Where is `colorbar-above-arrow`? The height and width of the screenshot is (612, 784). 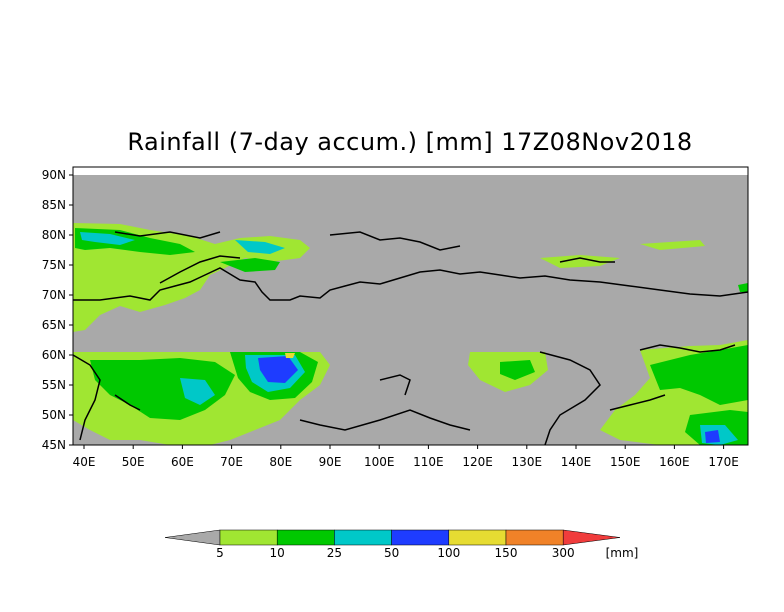
colorbar-above-arrow is located at coordinates (591, 537).